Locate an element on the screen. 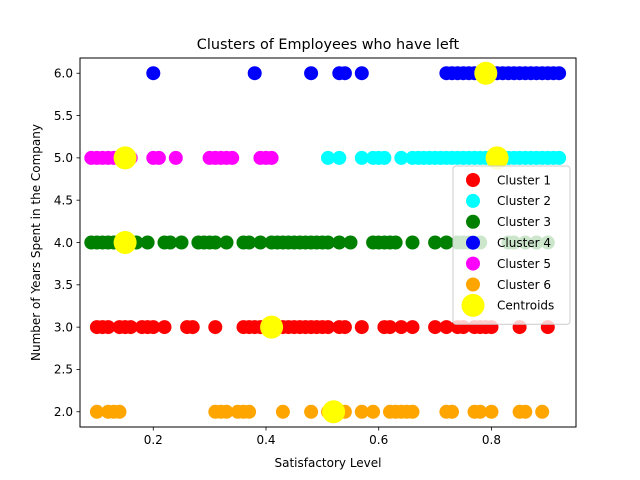 The height and width of the screenshot is (480, 640). x-tick-label: 0.8 is located at coordinates (491, 440).